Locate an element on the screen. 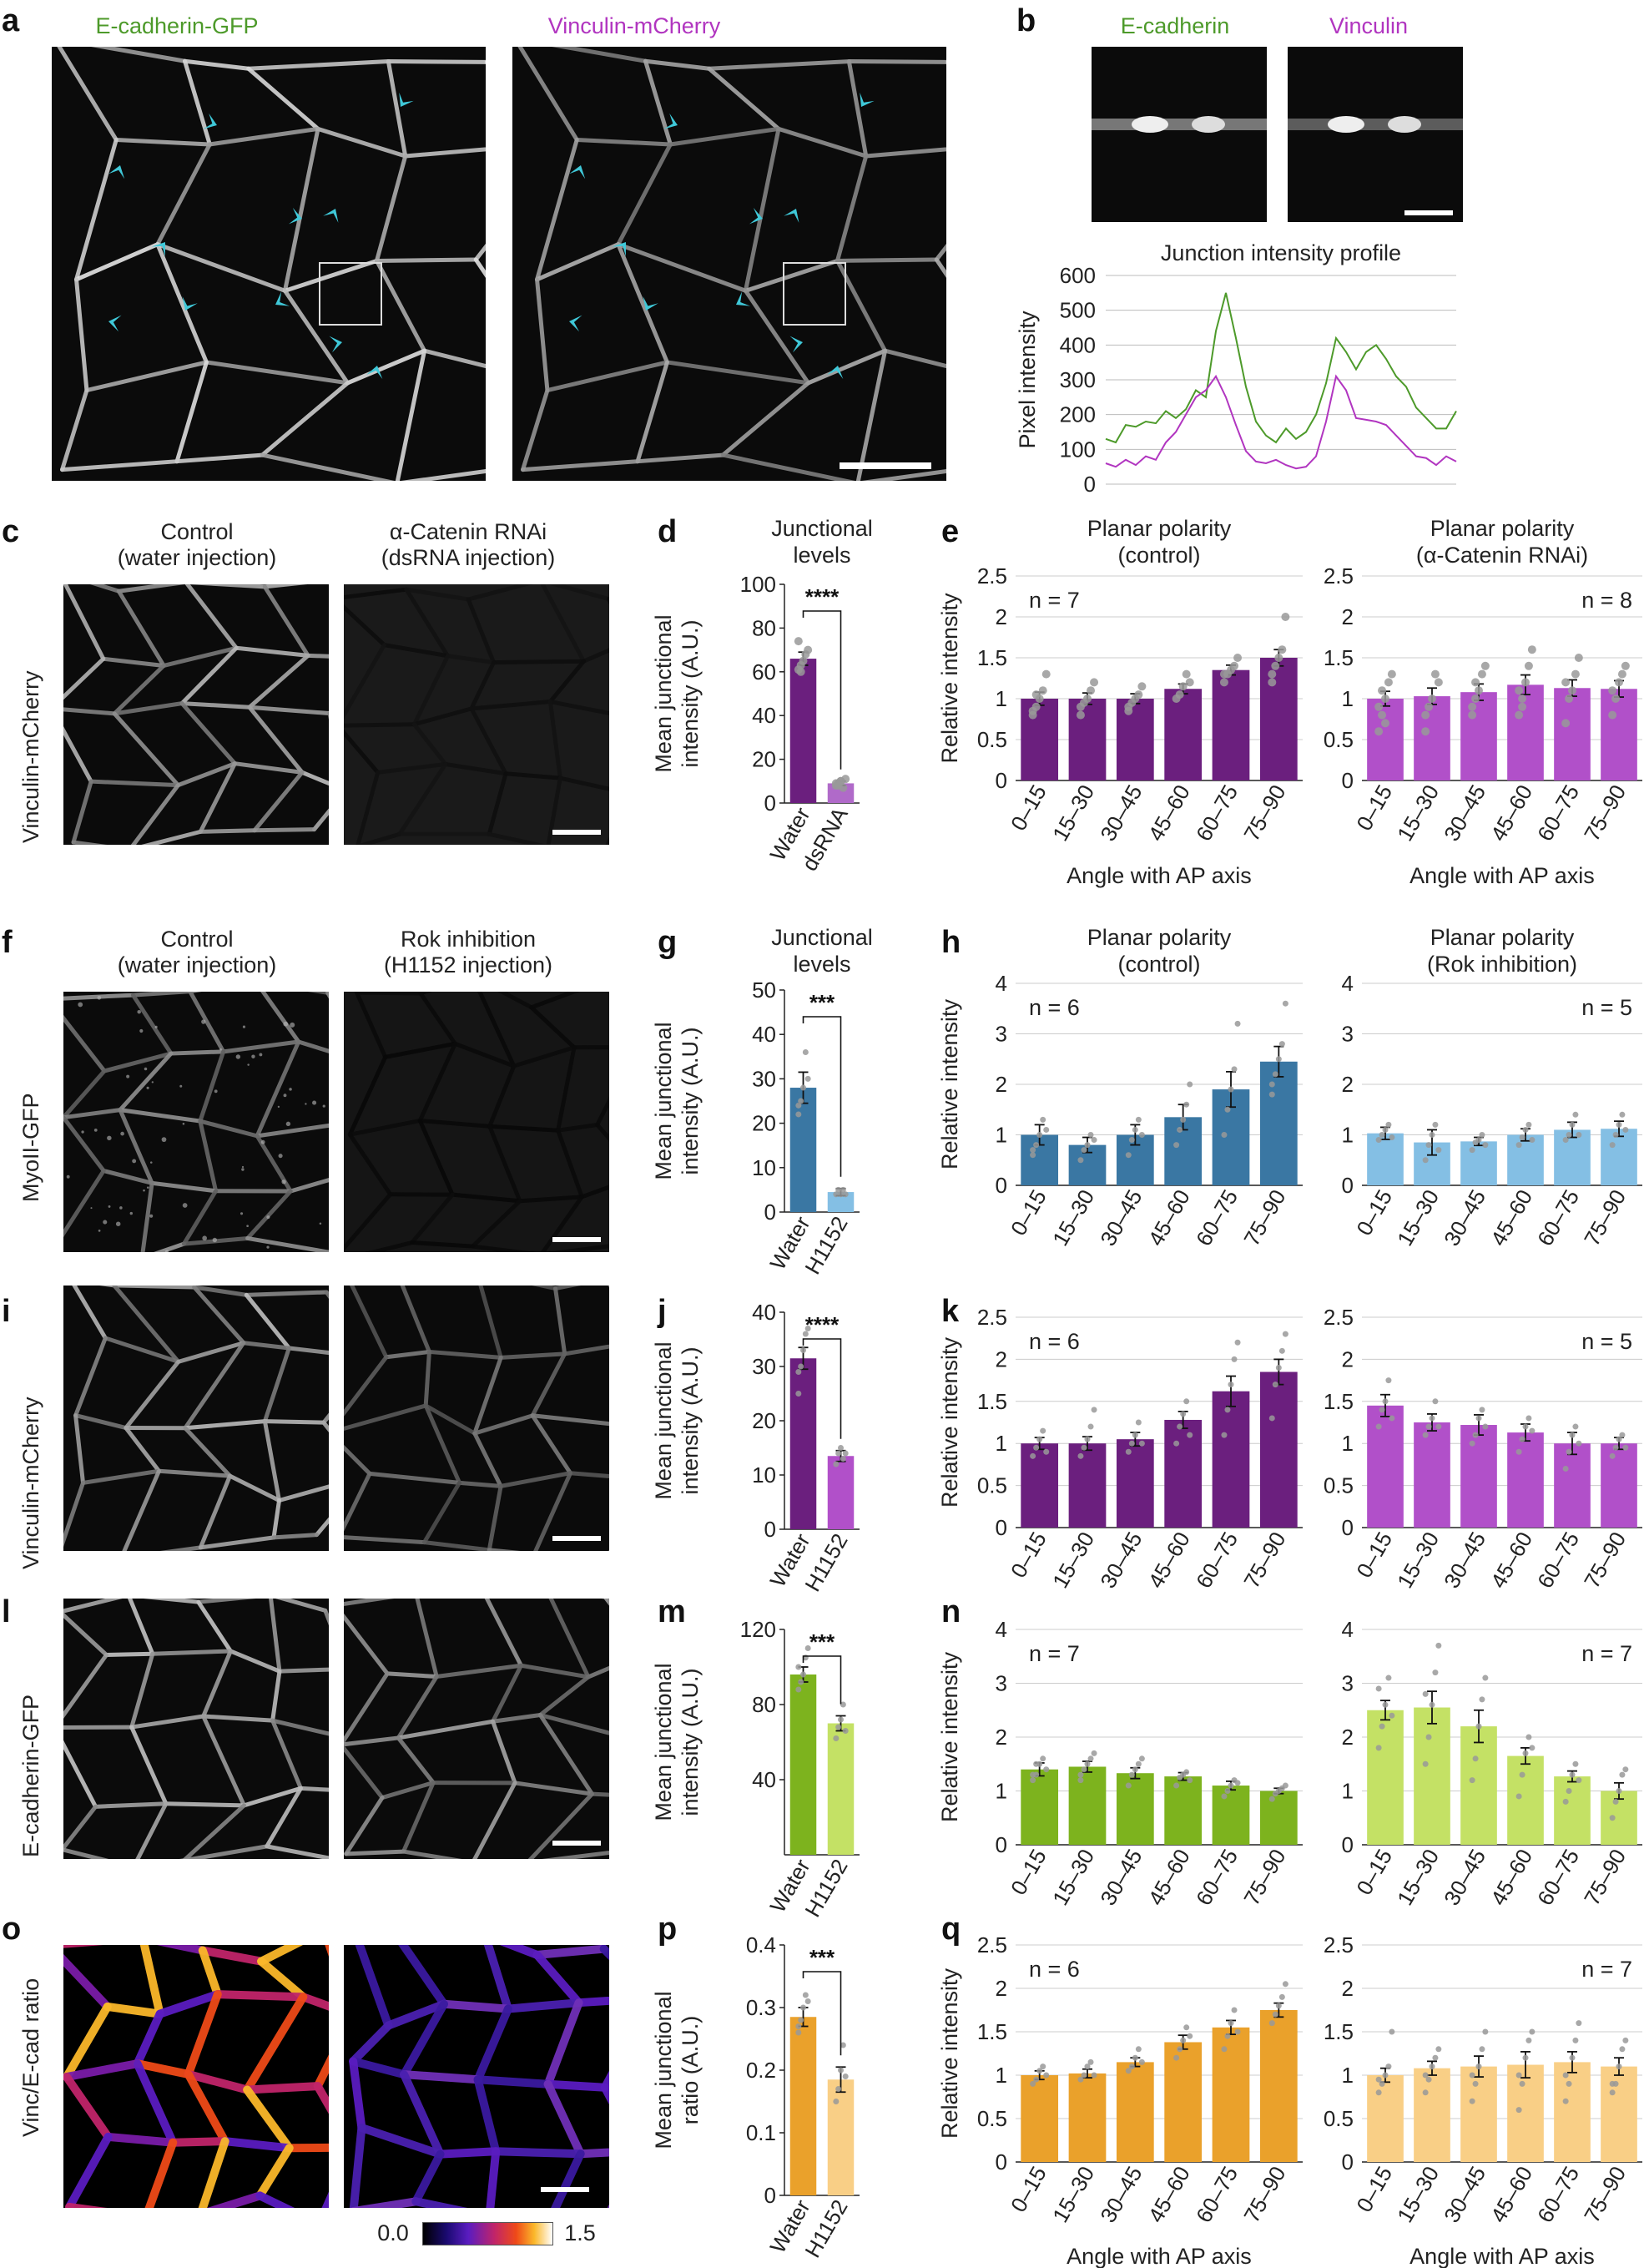 The height and width of the screenshot is (2268, 1649). y-axis-label: Relative intensity is located at coordinates (949, 678).